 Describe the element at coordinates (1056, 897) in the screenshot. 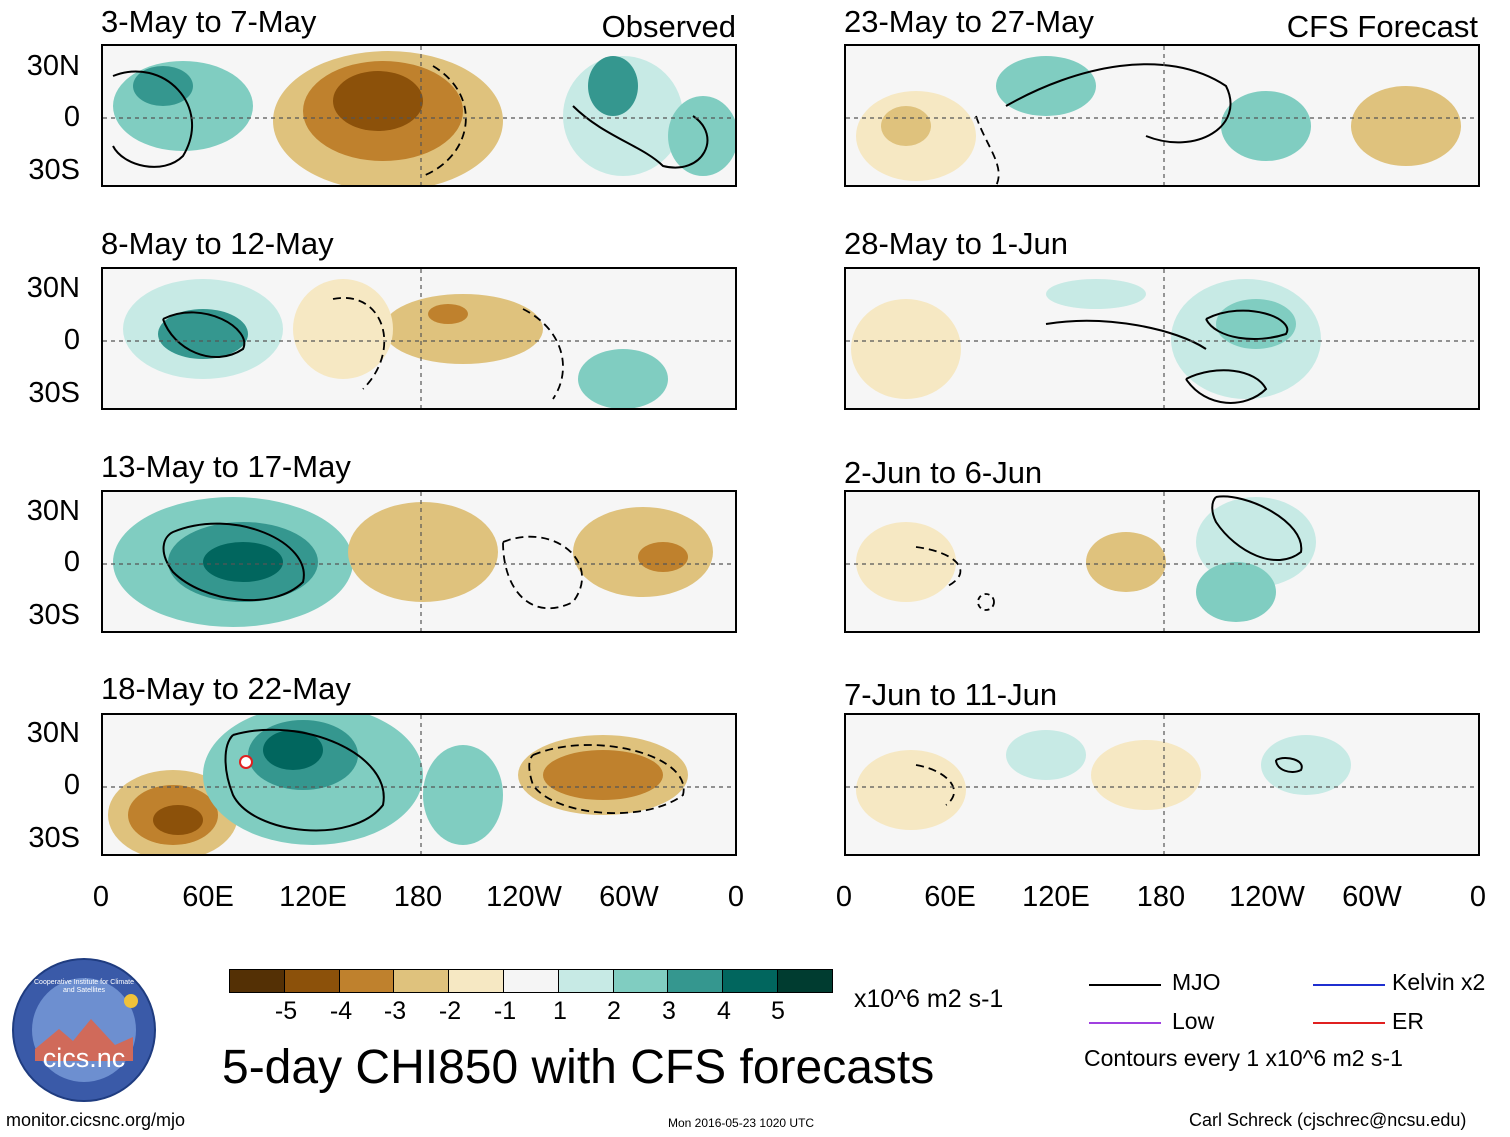

I see `lon-label: 120E` at that location.